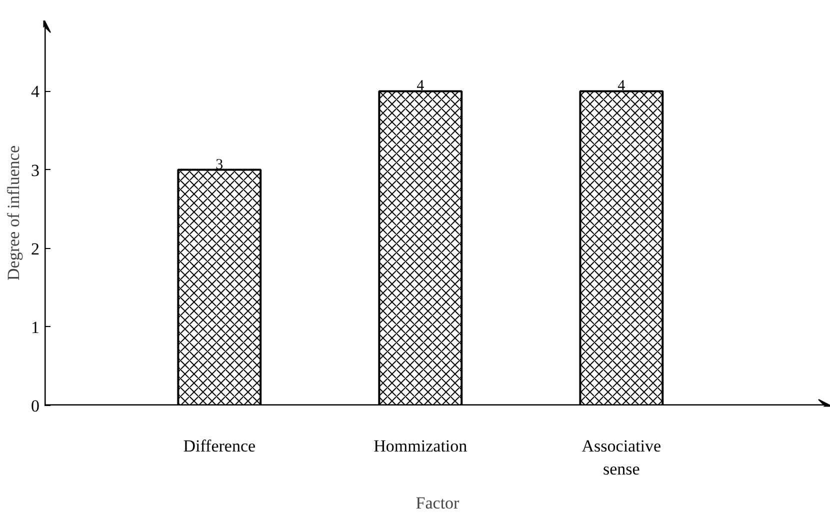 The height and width of the screenshot is (515, 830). I want to click on x-tick-label: Difference, so click(219, 446).